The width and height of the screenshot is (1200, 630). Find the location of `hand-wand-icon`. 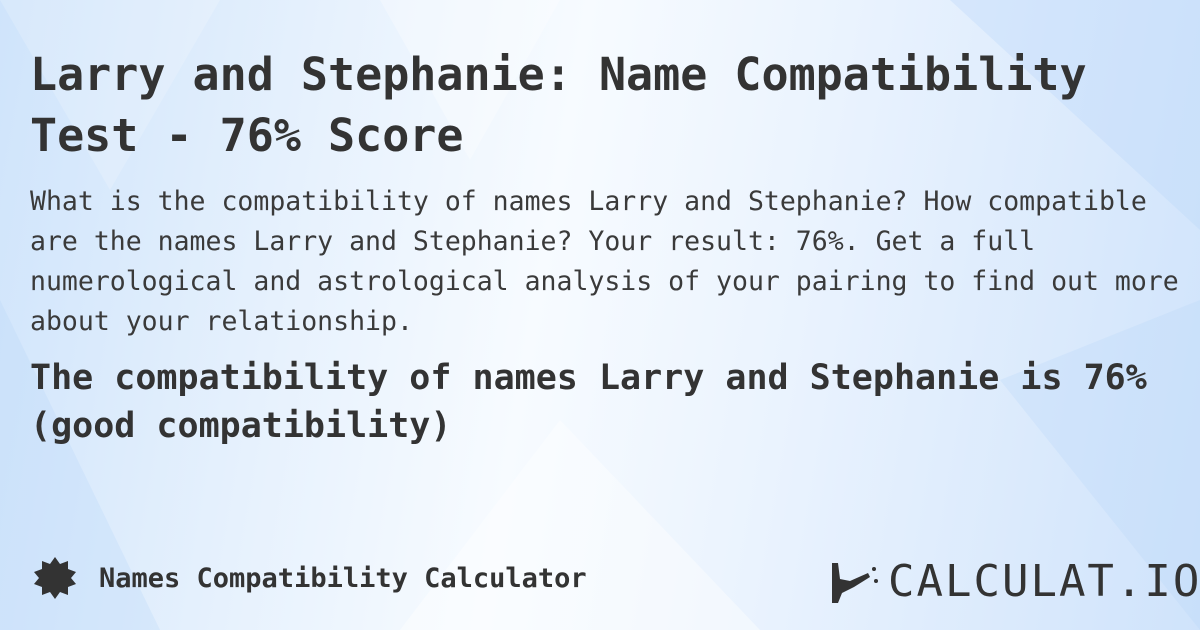

hand-wand-icon is located at coordinates (855, 582).